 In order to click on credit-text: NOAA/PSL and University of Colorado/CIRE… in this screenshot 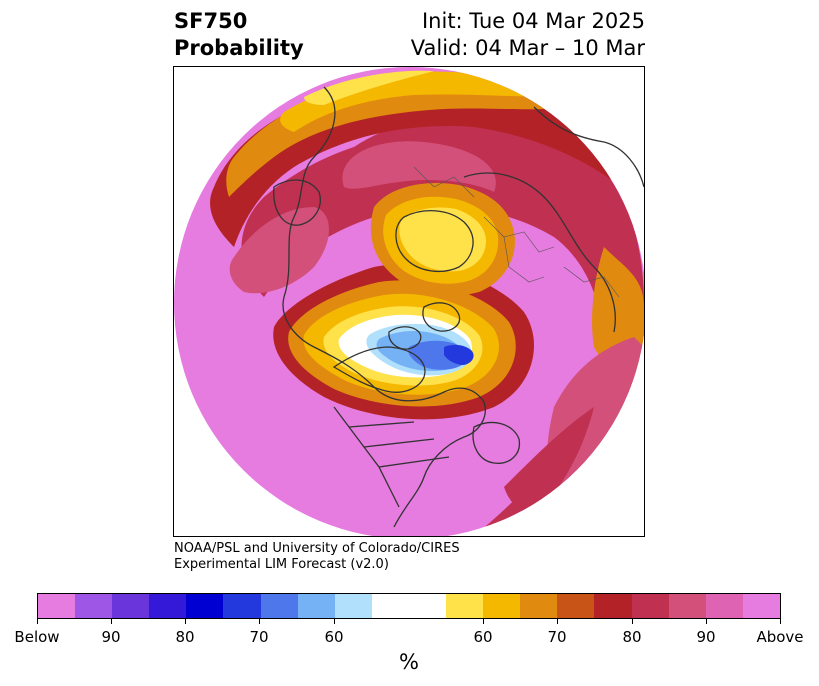, I will do `click(317, 557)`.